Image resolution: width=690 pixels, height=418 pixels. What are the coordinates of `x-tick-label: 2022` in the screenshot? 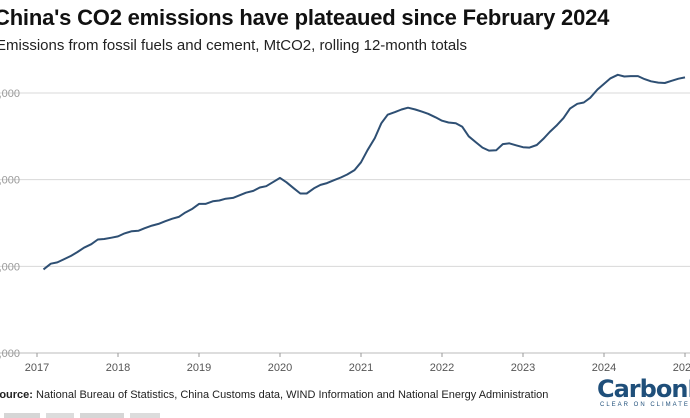 It's located at (442, 368).